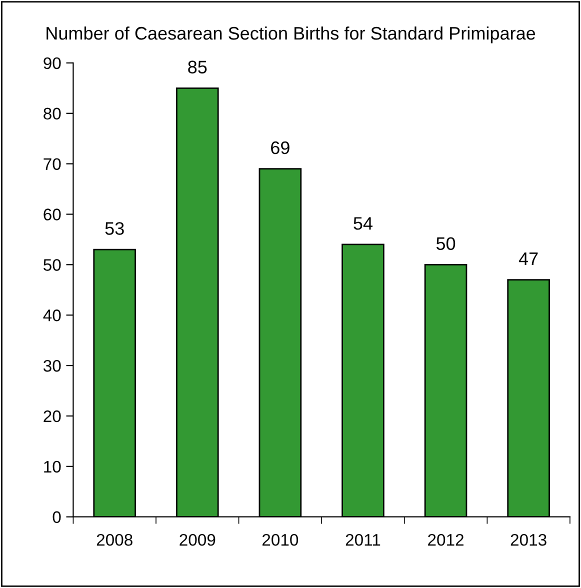 The image size is (581, 588). What do you see at coordinates (114, 228) in the screenshot?
I see `data-label: 53` at bounding box center [114, 228].